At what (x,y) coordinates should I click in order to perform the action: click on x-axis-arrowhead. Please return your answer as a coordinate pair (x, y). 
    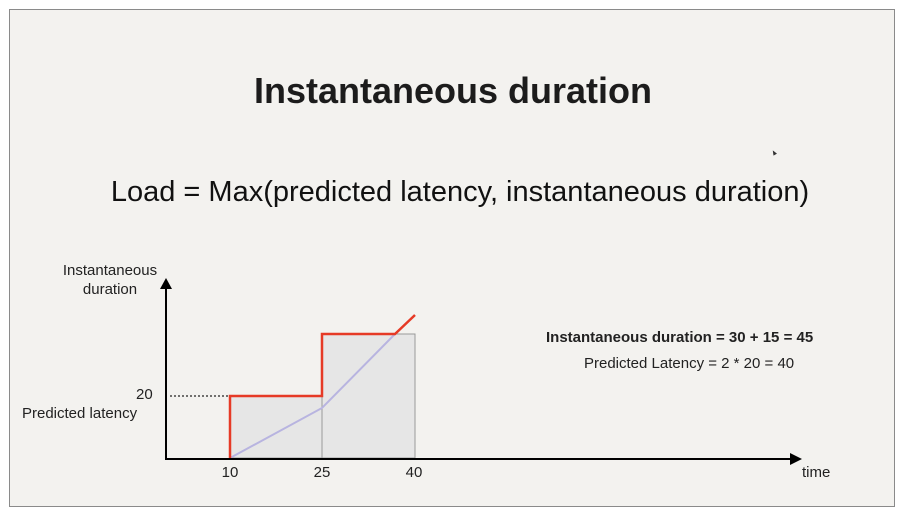
    Looking at the image, I should click on (796, 459).